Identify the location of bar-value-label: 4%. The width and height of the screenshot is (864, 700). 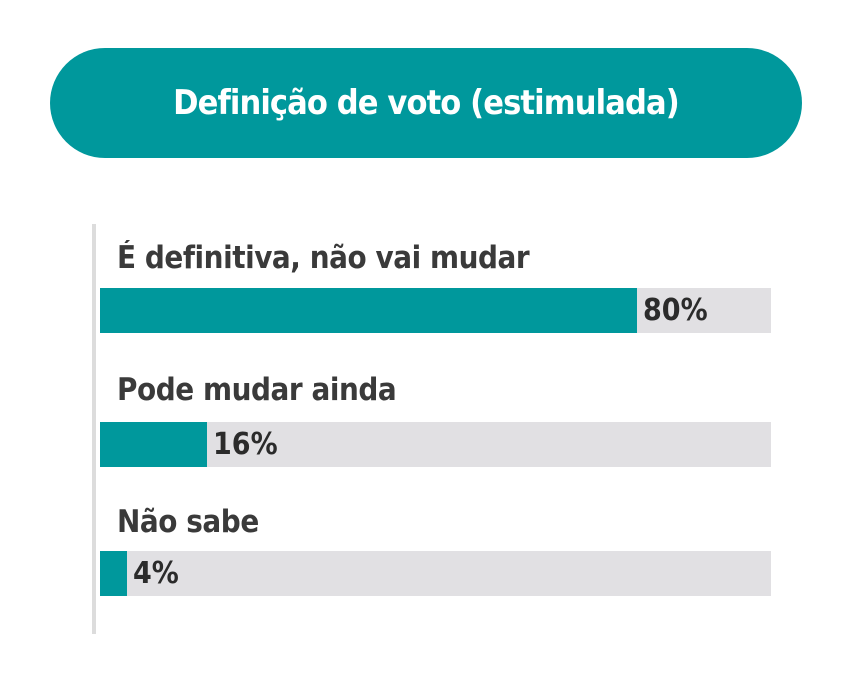
(156, 573).